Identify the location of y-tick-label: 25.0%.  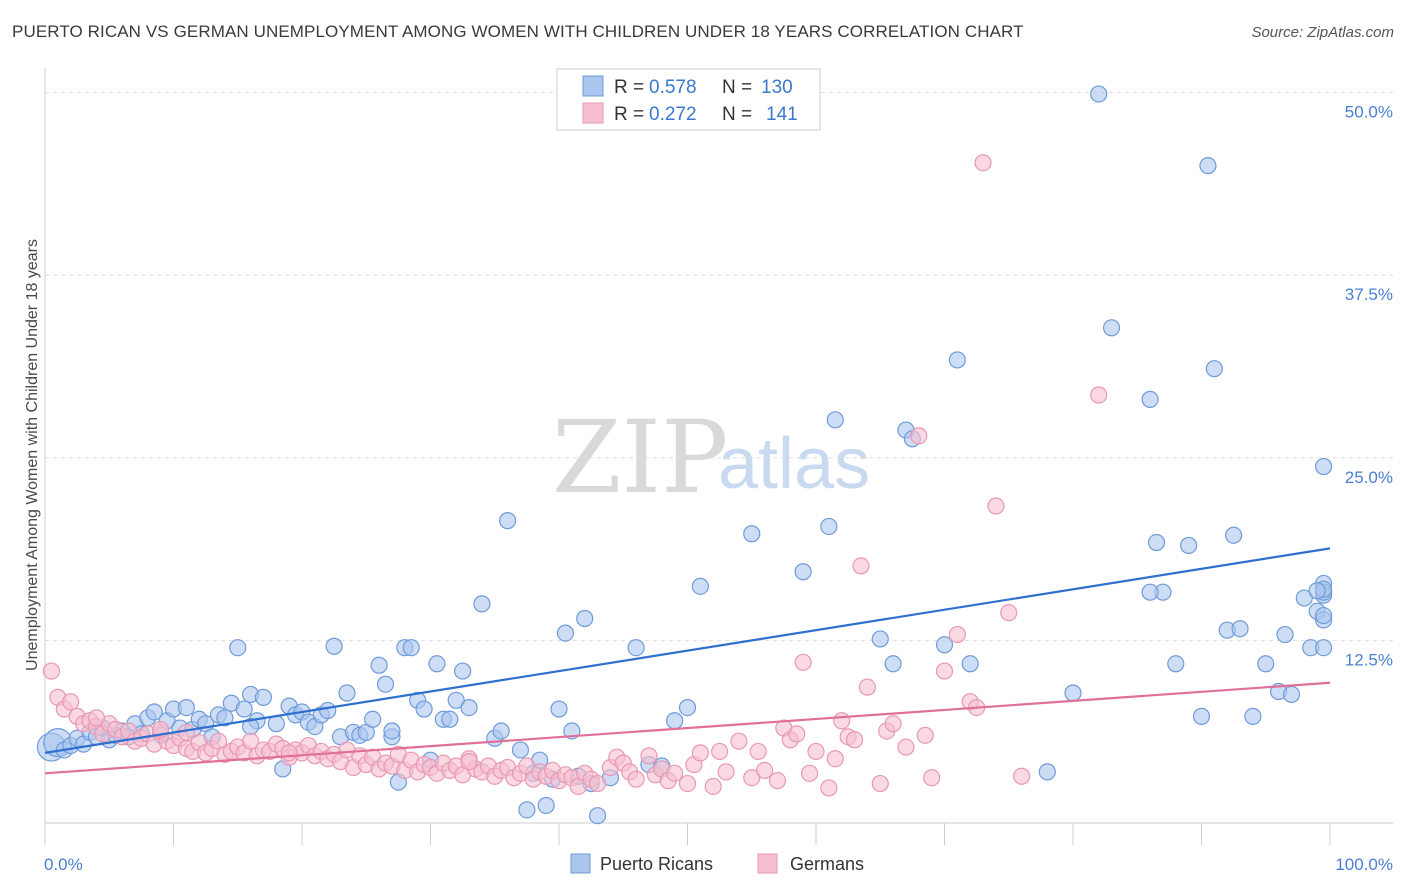
(1369, 477).